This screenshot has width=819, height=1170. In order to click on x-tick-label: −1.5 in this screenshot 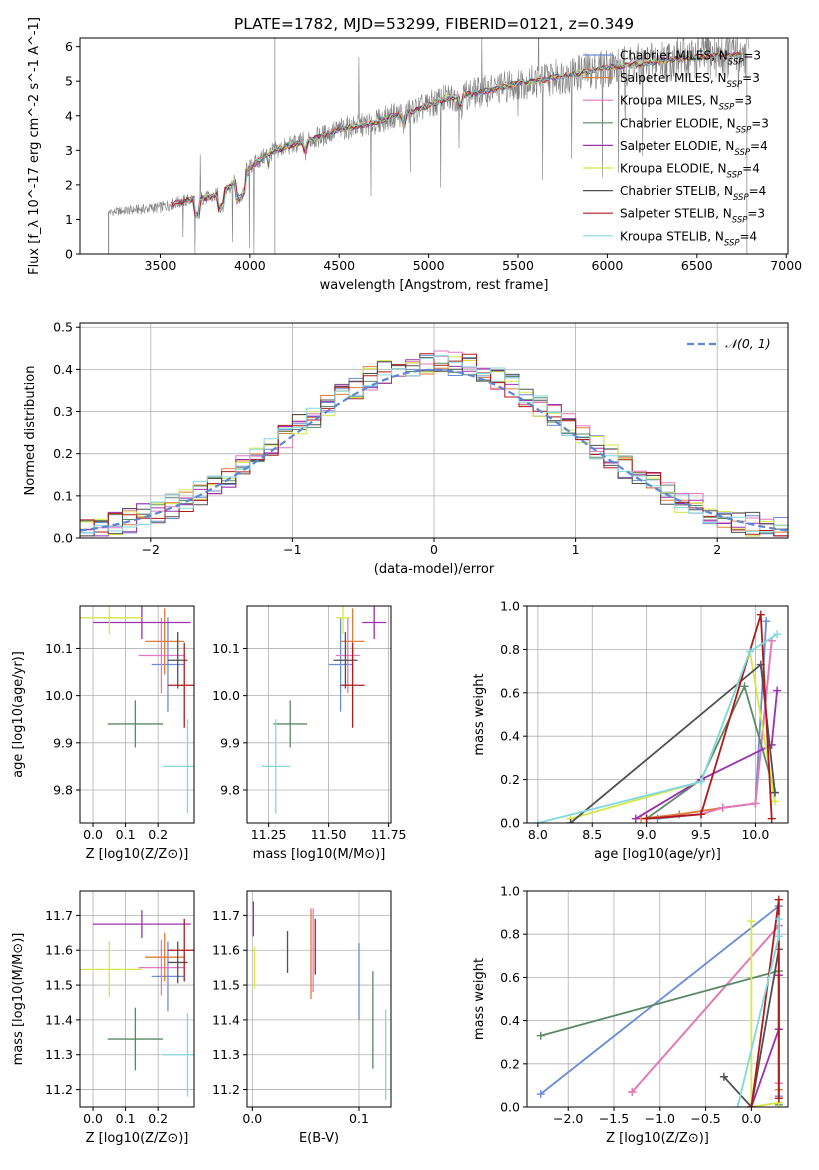, I will do `click(614, 1118)`.